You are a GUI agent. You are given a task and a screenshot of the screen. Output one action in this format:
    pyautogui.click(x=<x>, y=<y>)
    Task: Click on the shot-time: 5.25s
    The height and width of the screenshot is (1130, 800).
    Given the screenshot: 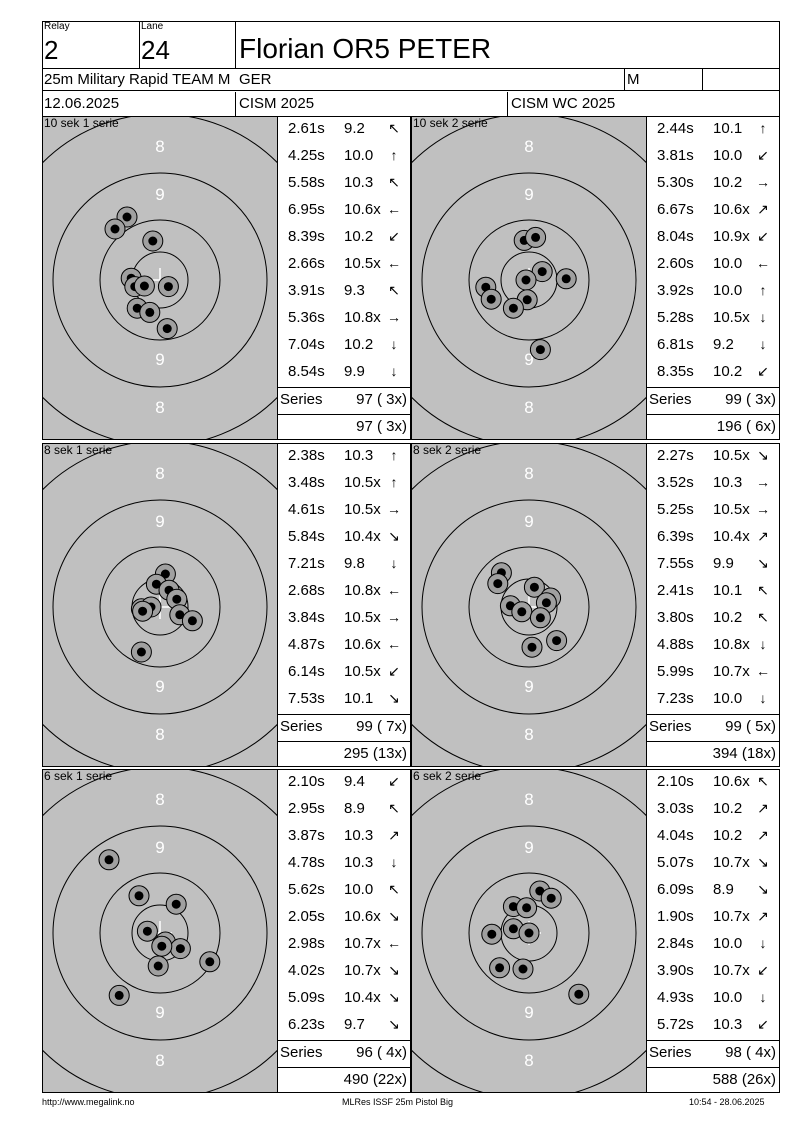 What is the action you would take?
    pyautogui.click(x=675, y=509)
    